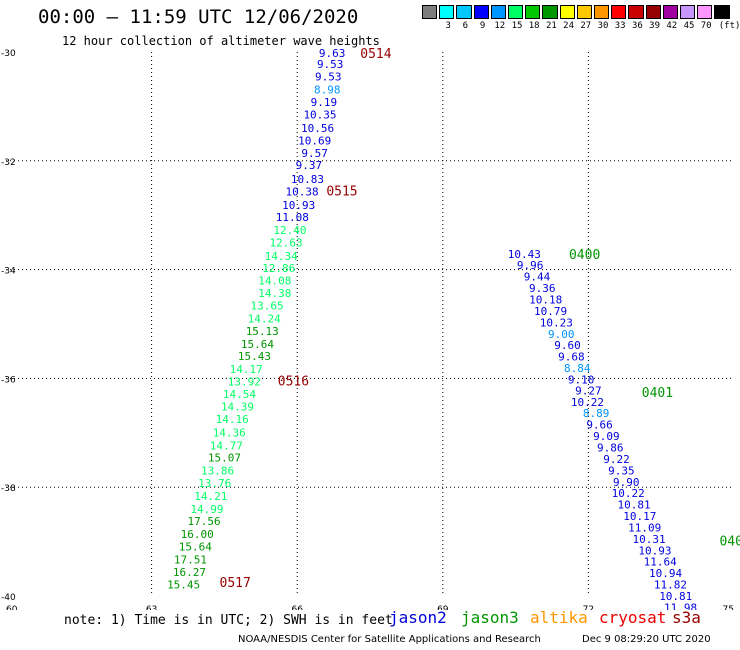 The height and width of the screenshot is (650, 740). Describe the element at coordinates (324, 102) in the screenshot. I see `wave-height-point: 9.19` at that location.